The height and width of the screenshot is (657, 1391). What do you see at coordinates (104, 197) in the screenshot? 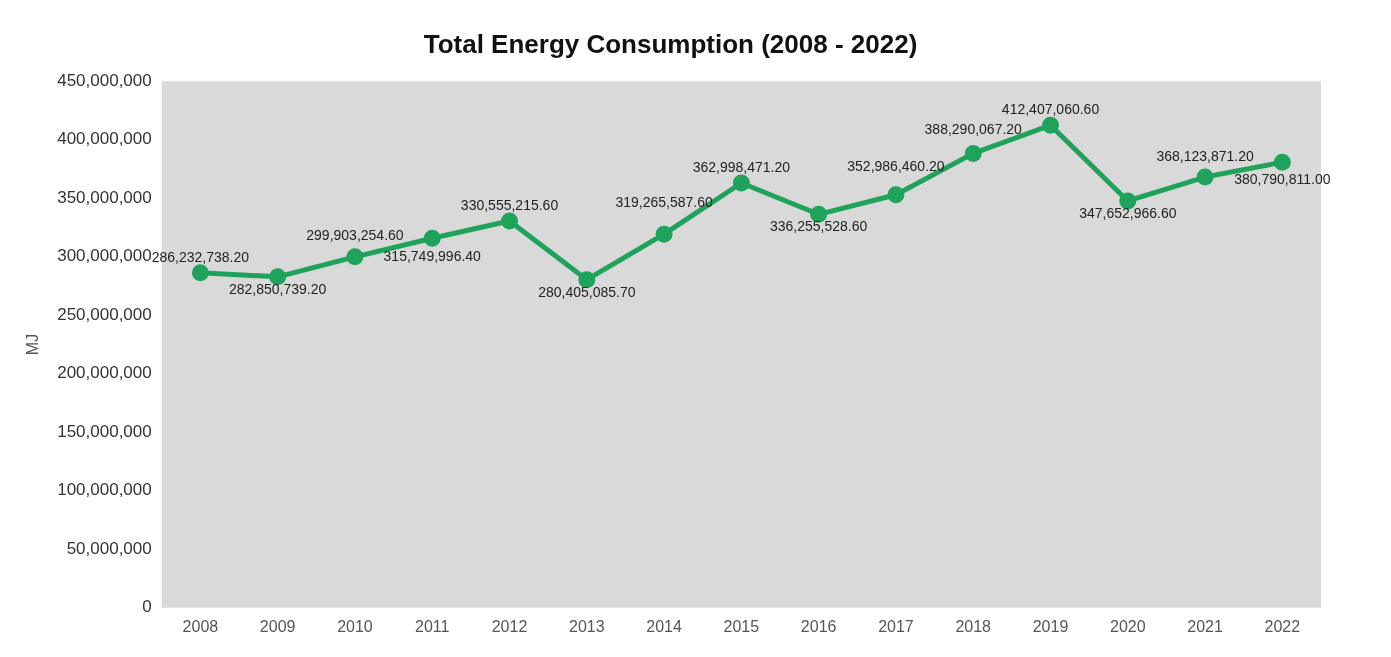
I see `y-tick-label: 350,000,000` at bounding box center [104, 197].